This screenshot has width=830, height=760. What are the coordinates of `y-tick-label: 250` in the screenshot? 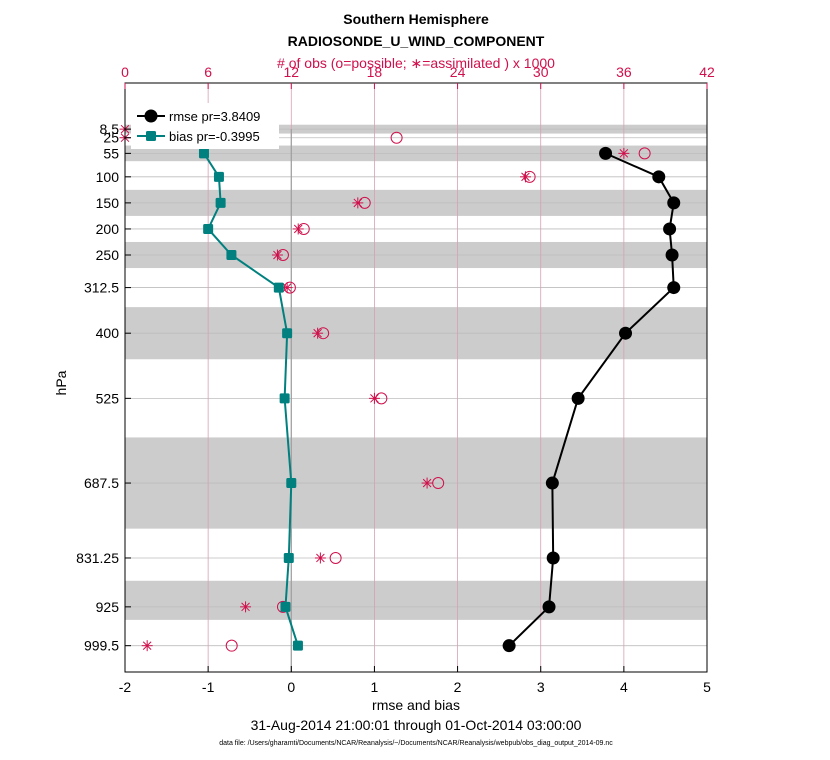 It's located at (108, 255).